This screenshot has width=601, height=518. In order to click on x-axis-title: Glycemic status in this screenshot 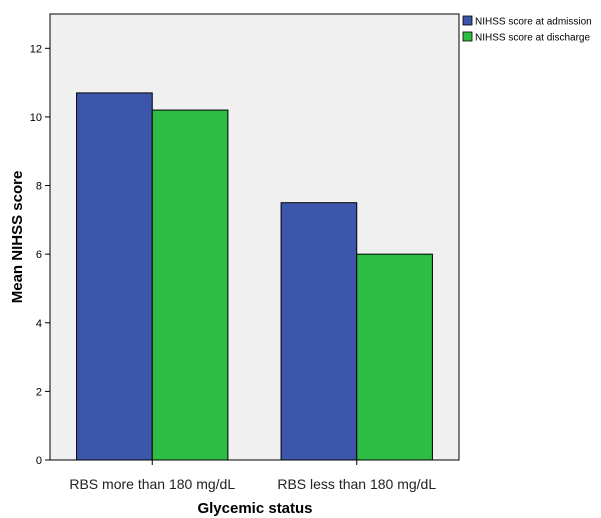, I will do `click(254, 508)`.